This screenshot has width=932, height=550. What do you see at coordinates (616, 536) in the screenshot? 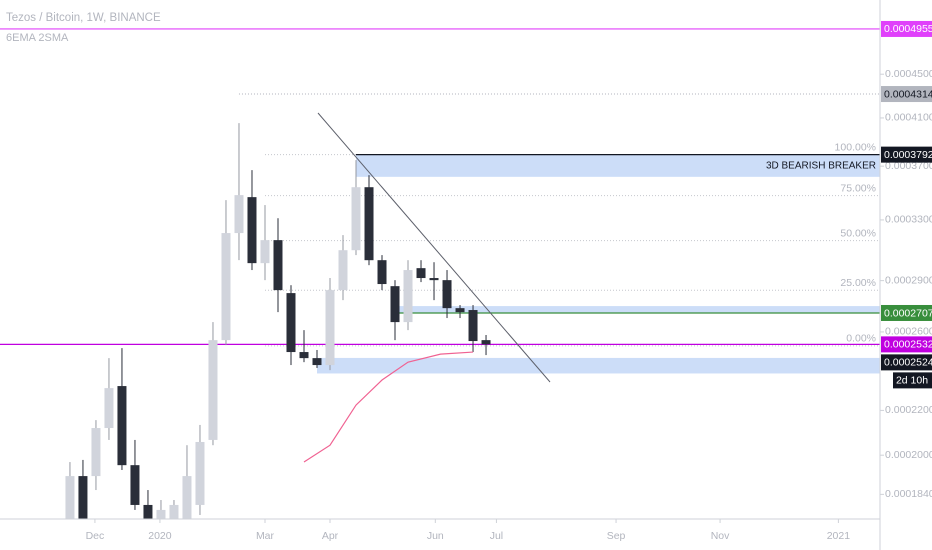
I see `x-tick-label: Sep` at bounding box center [616, 536].